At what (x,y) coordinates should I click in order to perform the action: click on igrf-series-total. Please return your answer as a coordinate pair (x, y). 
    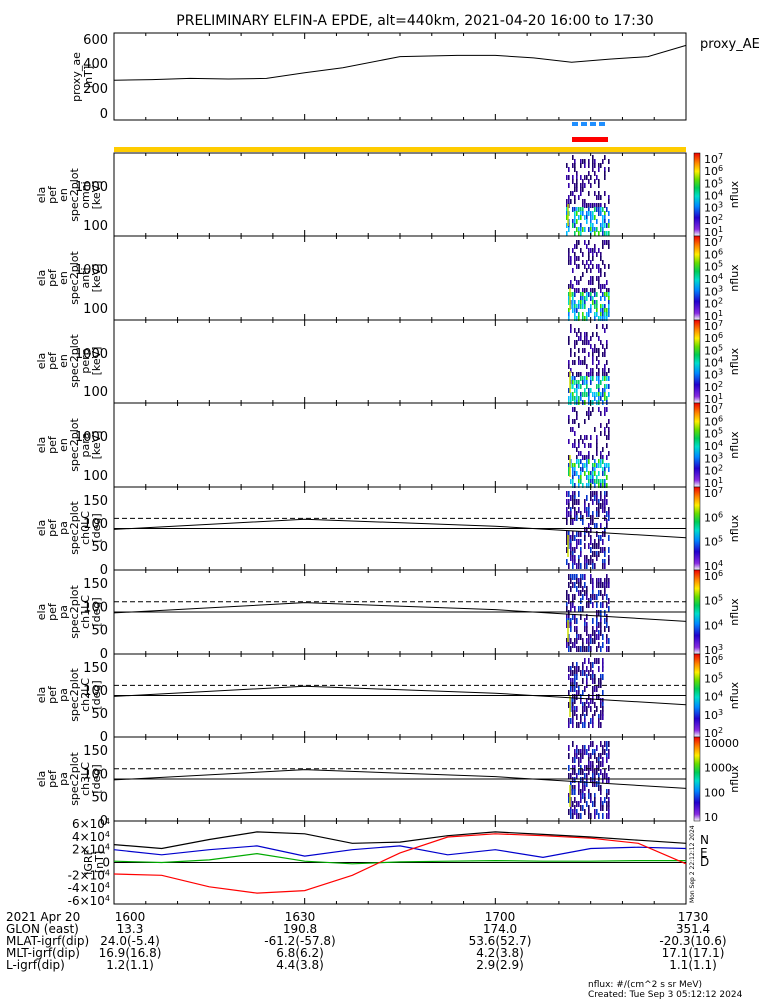
    Looking at the image, I should click on (400, 840).